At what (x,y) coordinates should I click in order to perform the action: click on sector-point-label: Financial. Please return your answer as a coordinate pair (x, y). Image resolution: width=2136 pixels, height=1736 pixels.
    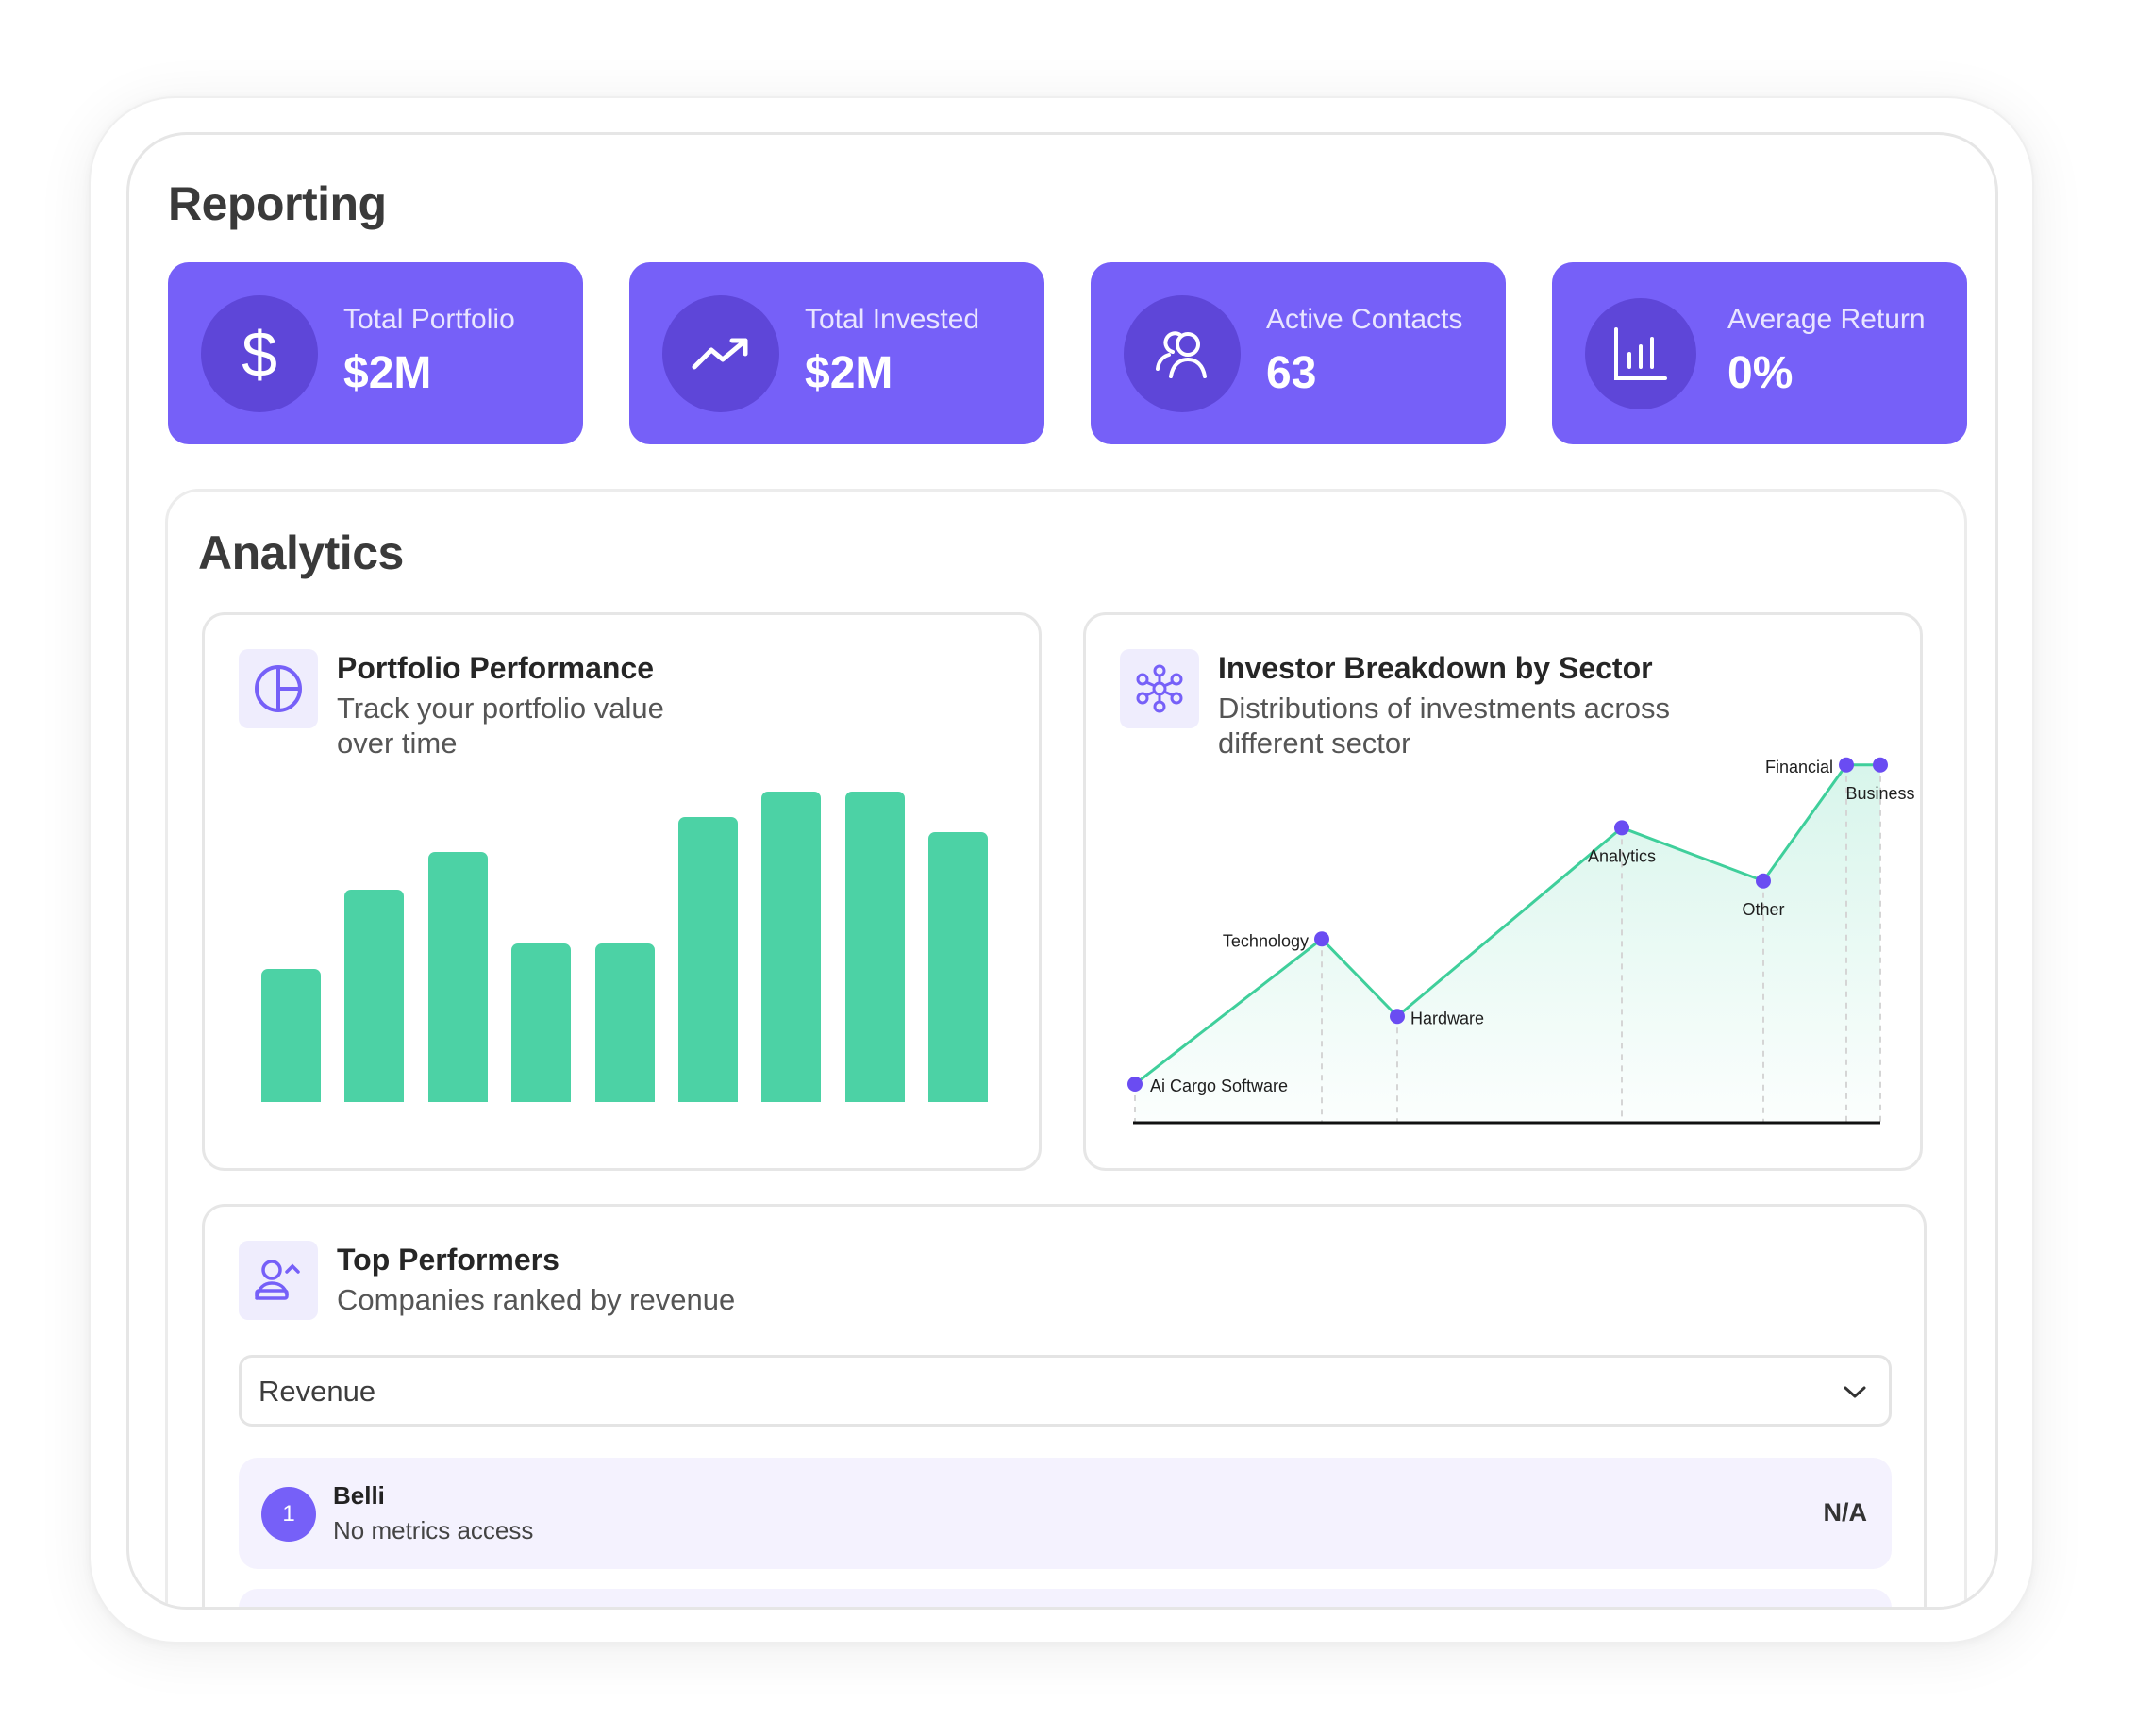
    Looking at the image, I should click on (1799, 767).